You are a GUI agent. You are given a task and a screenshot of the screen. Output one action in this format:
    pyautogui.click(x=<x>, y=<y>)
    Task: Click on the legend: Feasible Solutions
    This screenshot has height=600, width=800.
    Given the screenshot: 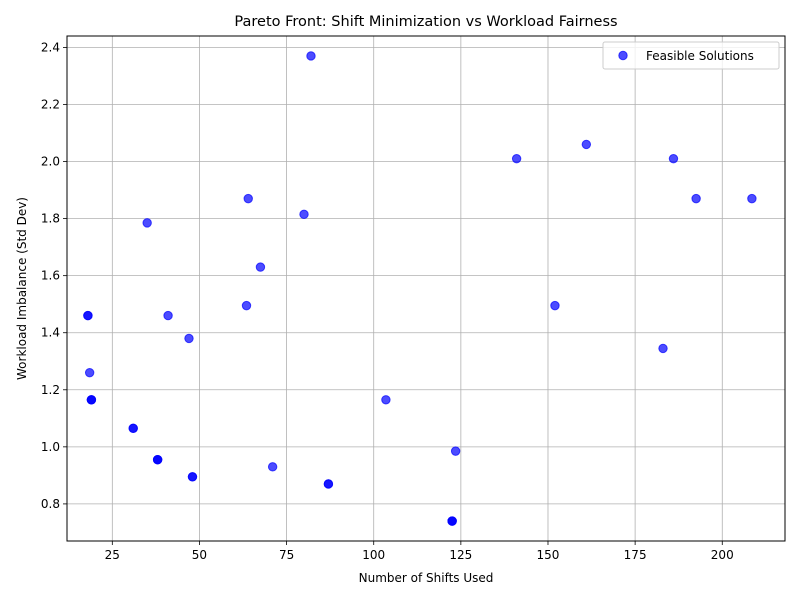 What is the action you would take?
    pyautogui.click(x=691, y=55)
    